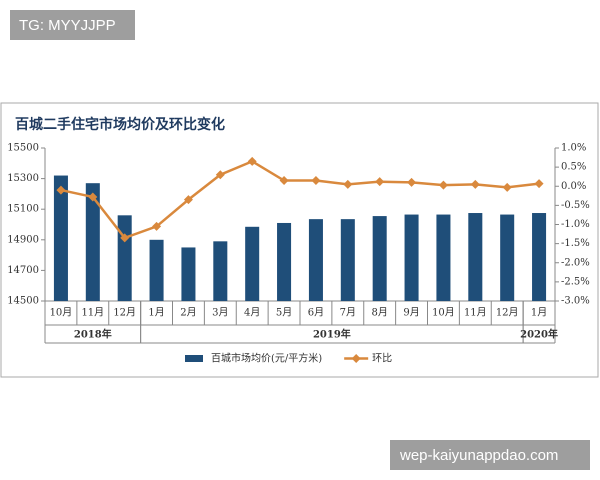 The width and height of the screenshot is (600, 480). What do you see at coordinates (23, 239) in the screenshot?
I see `y-tick-label: 14900` at bounding box center [23, 239].